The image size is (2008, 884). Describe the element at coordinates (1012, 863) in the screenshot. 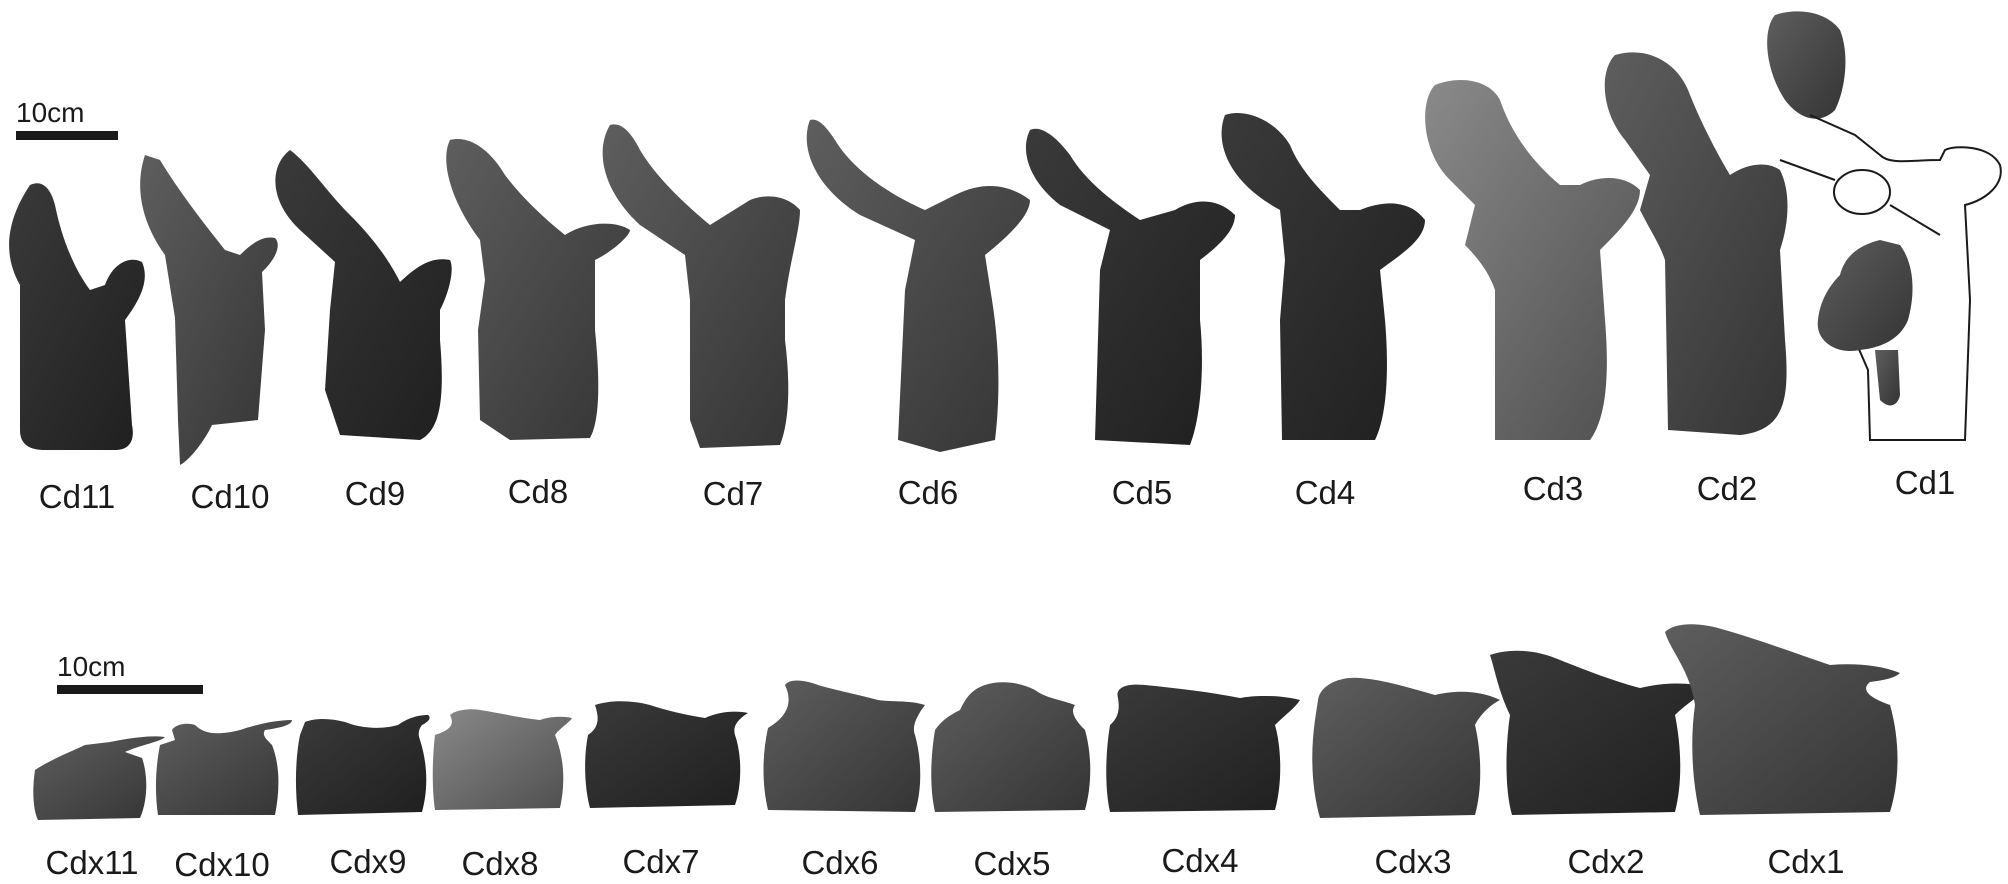

I see `label-cdx5: Cdx5` at that location.